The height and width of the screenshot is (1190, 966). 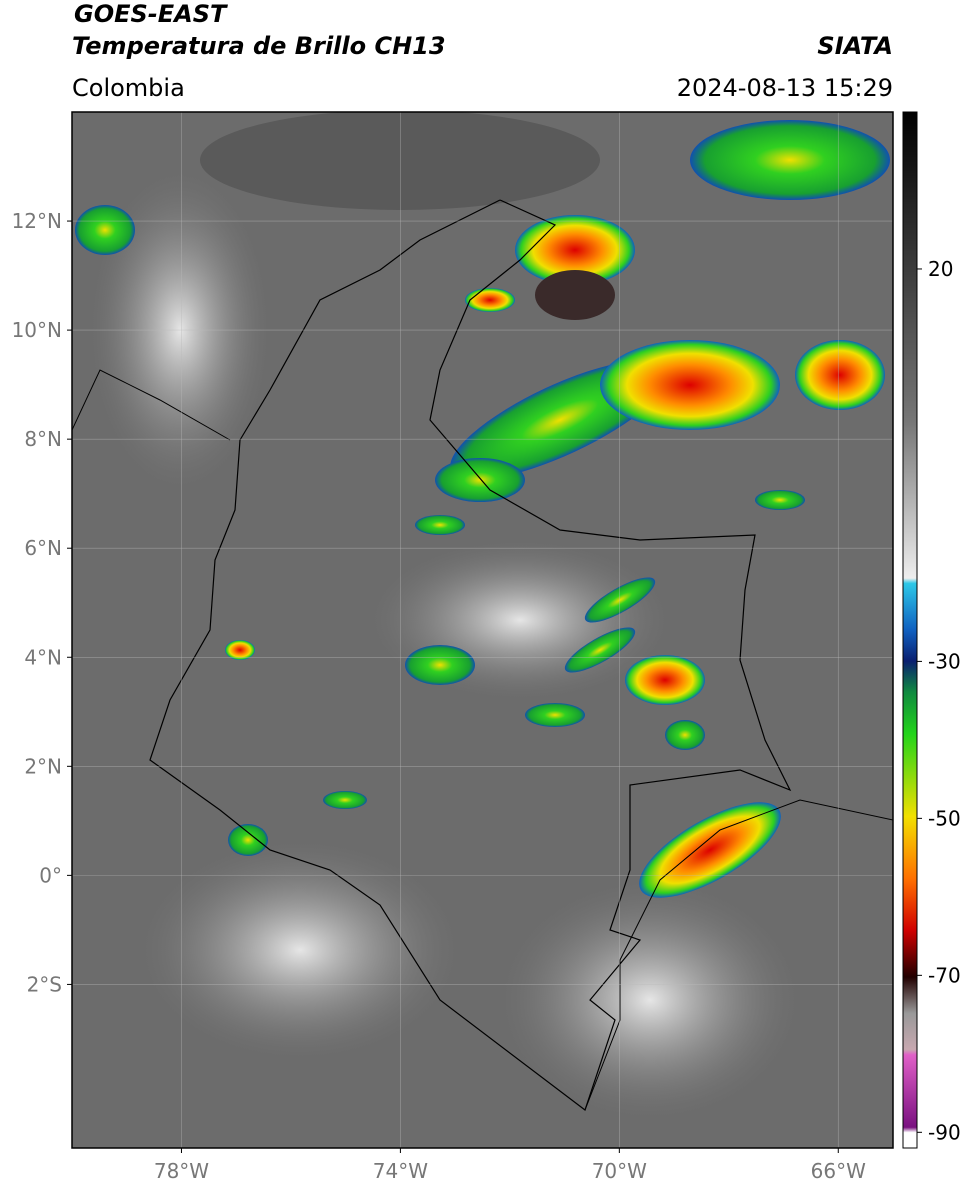 I want to click on lat-tick-label: 8°N, so click(x=43, y=439).